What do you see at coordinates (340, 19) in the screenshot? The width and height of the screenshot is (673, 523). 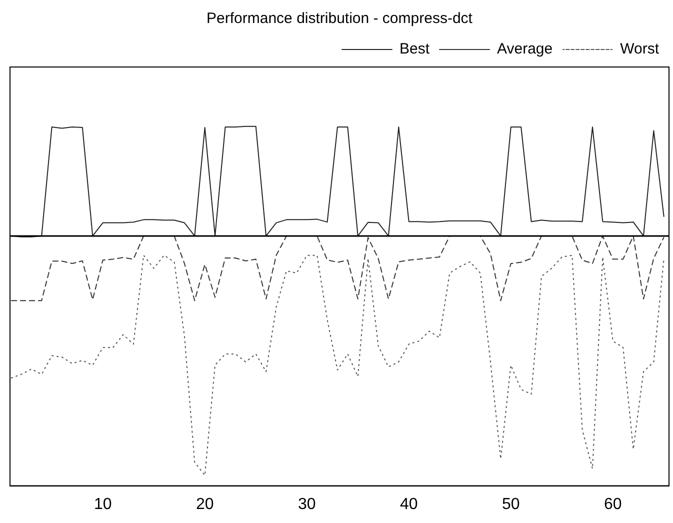 I see `chart-title: Performance distribution - compress-dct` at bounding box center [340, 19].